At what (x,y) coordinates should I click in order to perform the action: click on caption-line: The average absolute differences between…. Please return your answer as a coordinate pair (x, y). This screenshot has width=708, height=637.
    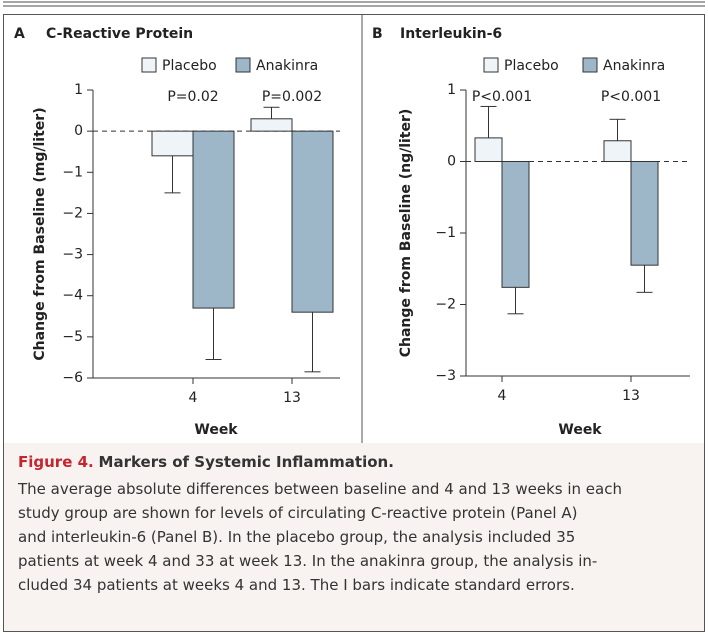
    Looking at the image, I should click on (320, 489).